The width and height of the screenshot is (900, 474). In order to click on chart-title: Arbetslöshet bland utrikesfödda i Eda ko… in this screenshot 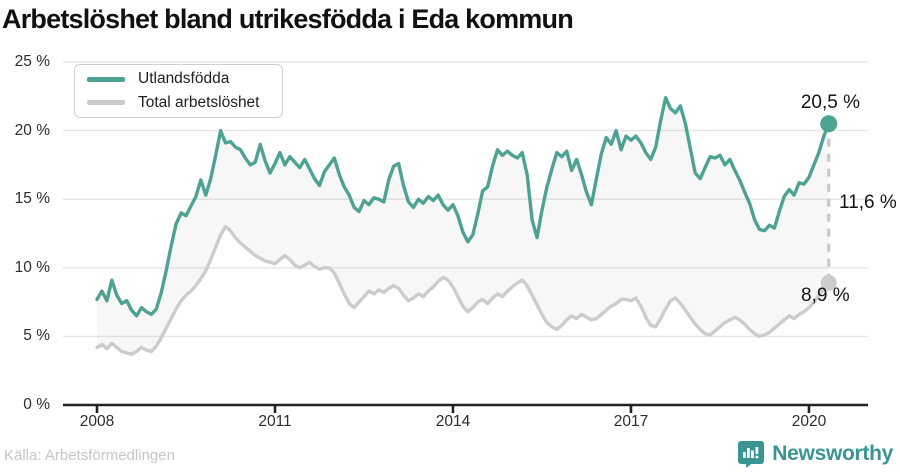, I will do `click(288, 19)`.